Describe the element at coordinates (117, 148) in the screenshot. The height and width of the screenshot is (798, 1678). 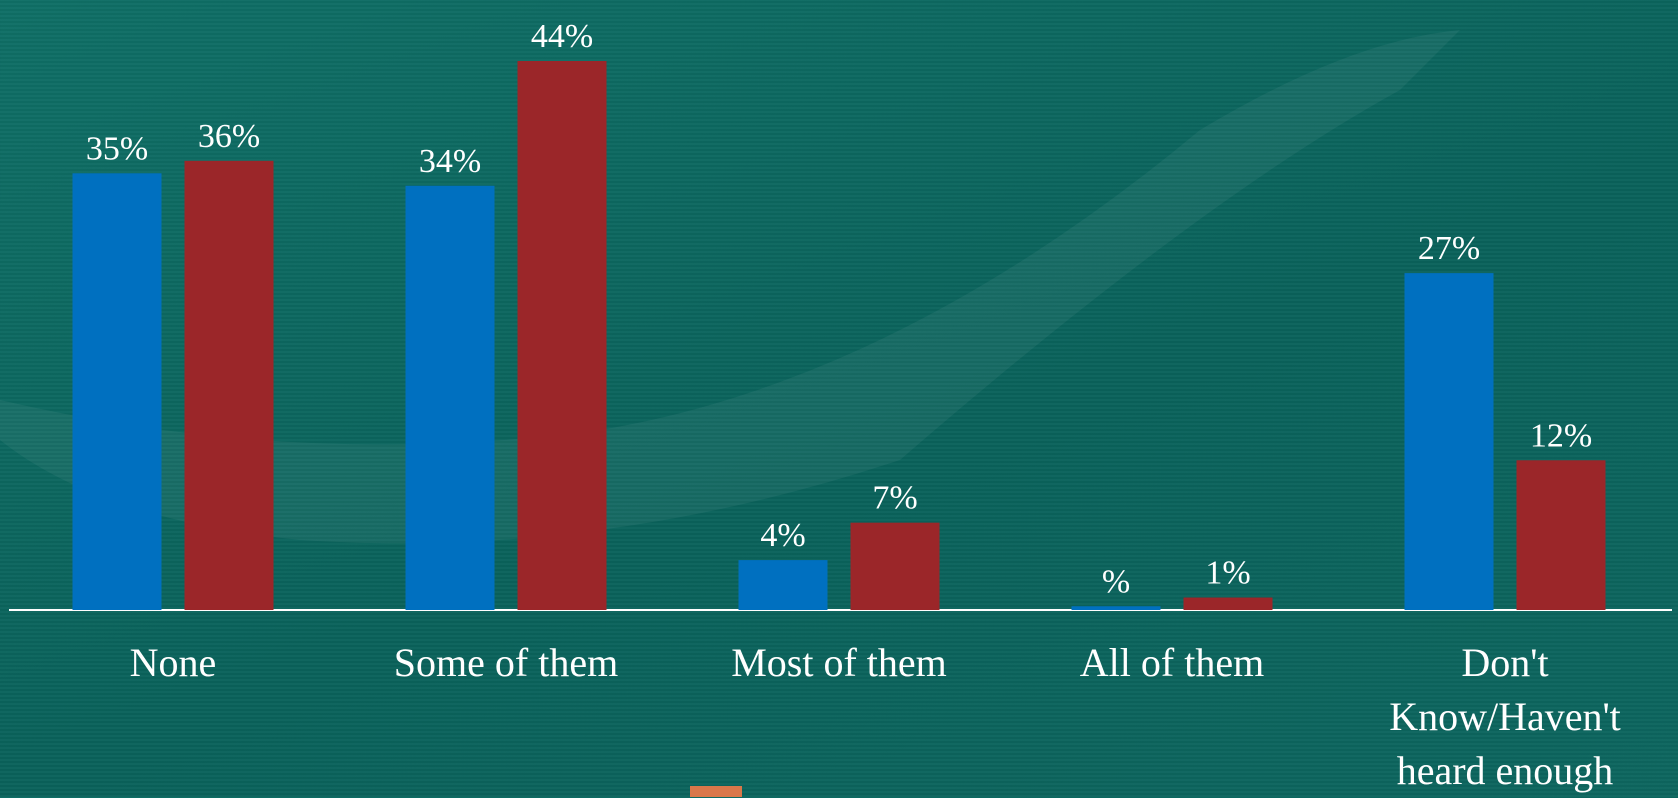
I see `value-label: 35%` at that location.